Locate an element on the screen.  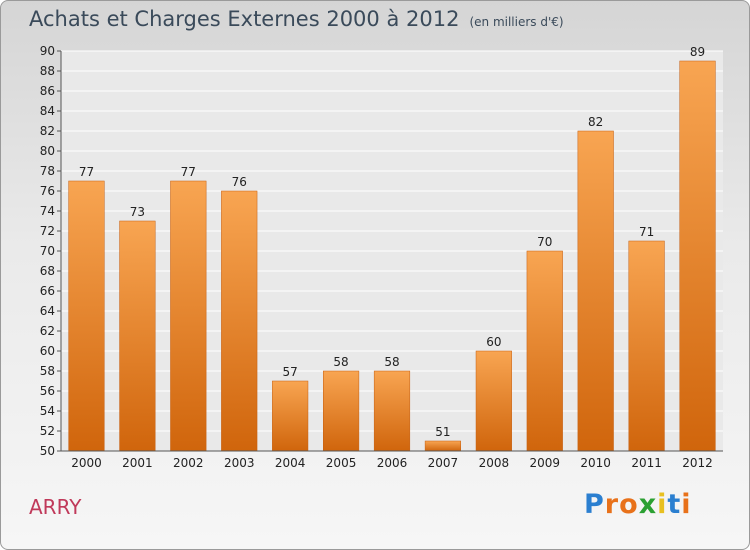
logo-letter: P is located at coordinates (594, 504).